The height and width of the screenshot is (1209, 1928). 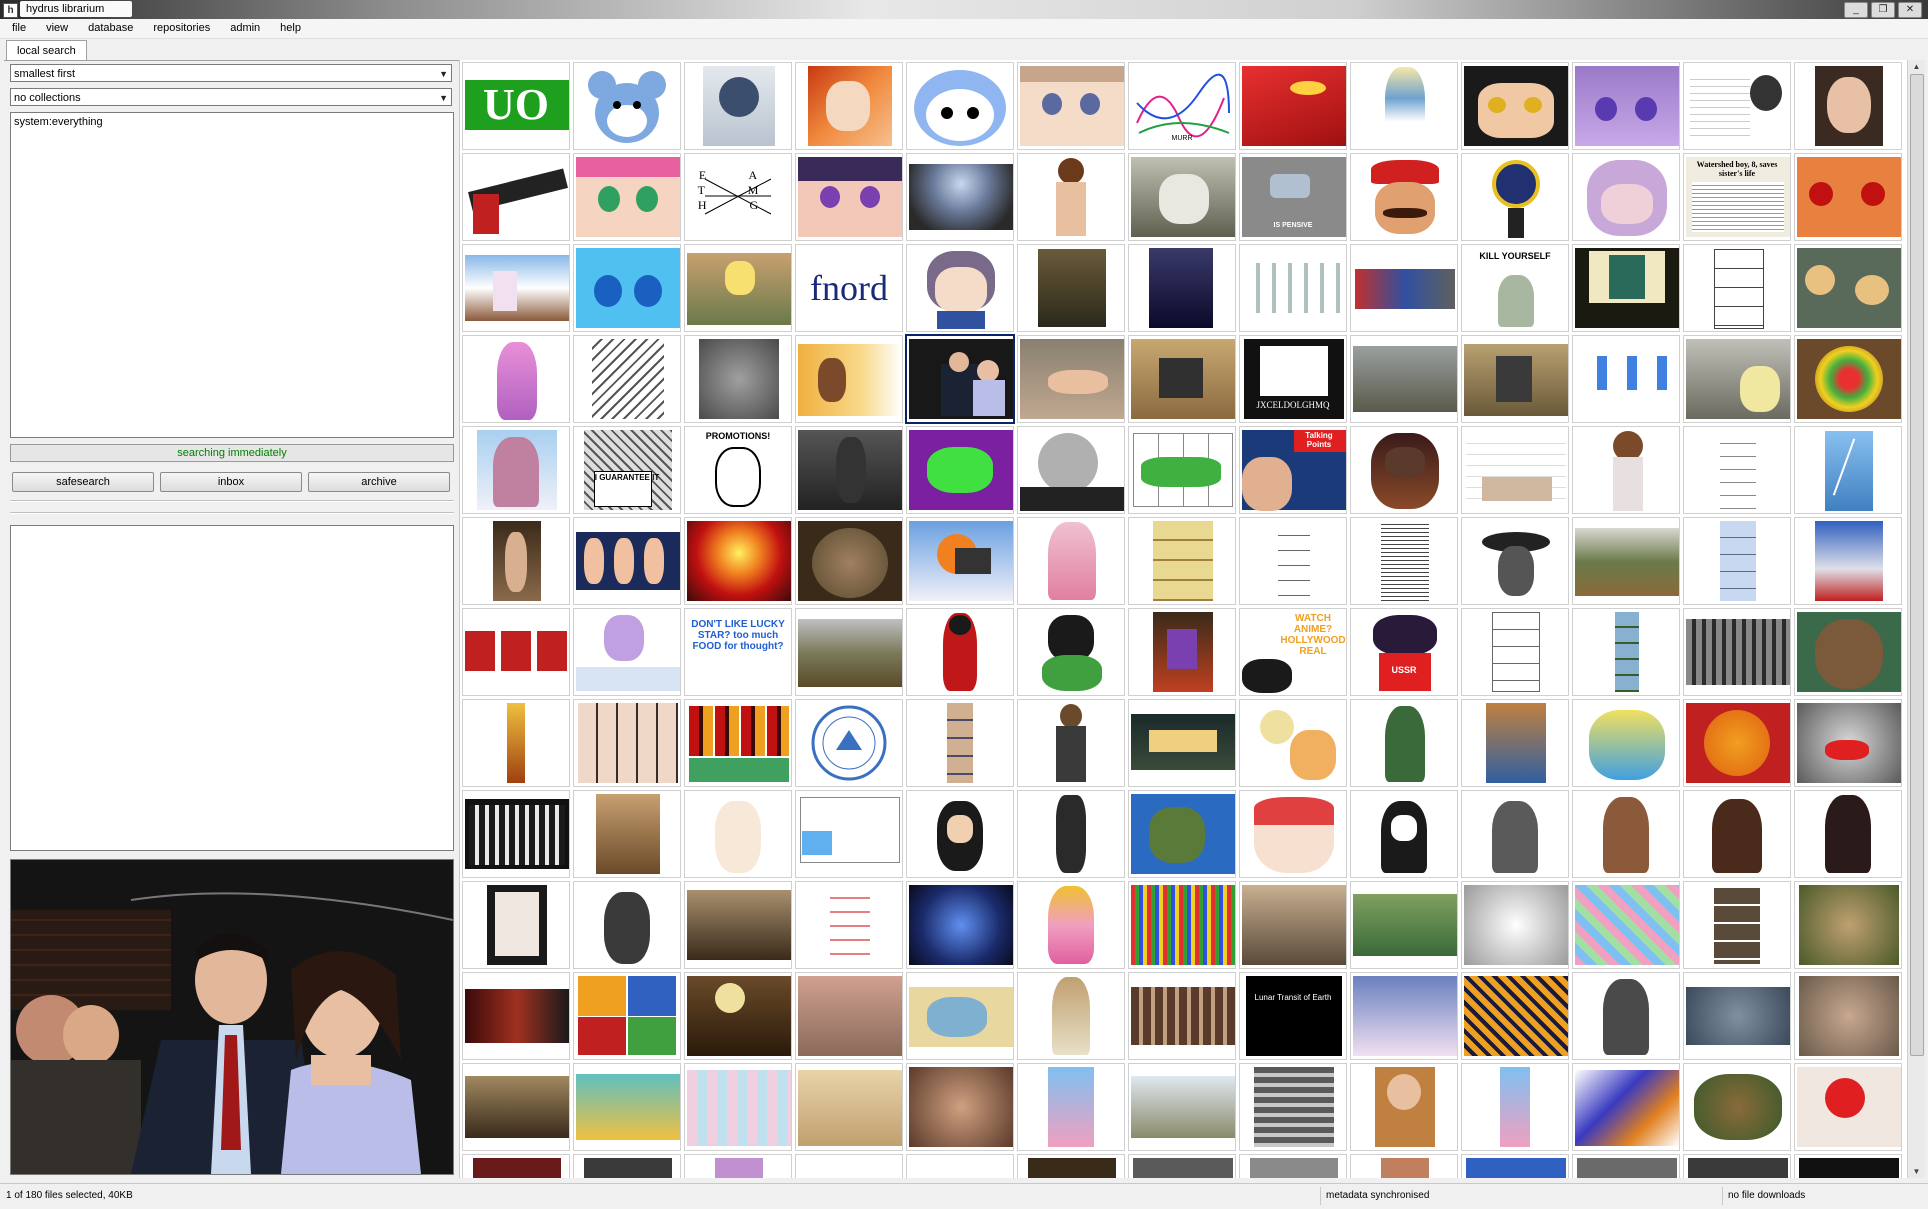 What do you see at coordinates (849, 288) in the screenshot?
I see `thumbnail: fnord` at bounding box center [849, 288].